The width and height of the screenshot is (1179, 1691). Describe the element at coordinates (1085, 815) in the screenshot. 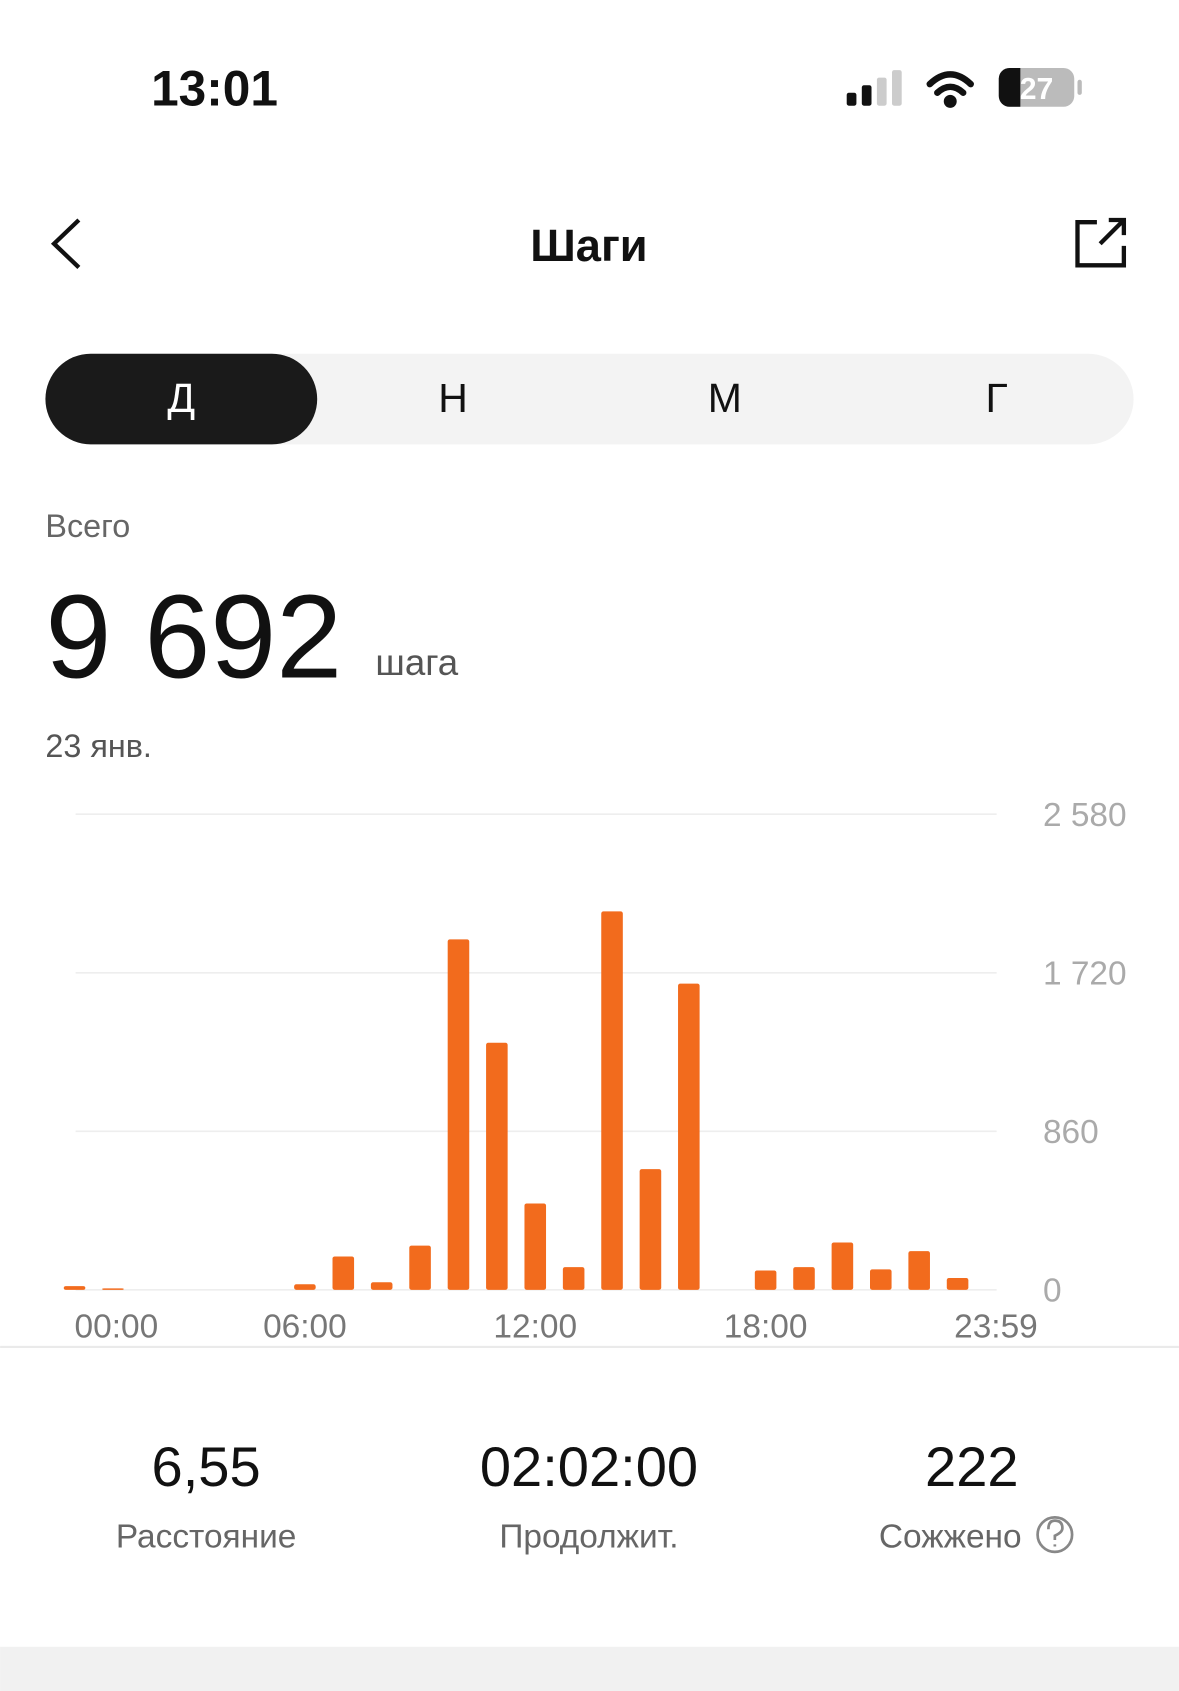

I see `y-tick-label: 2 580` at that location.